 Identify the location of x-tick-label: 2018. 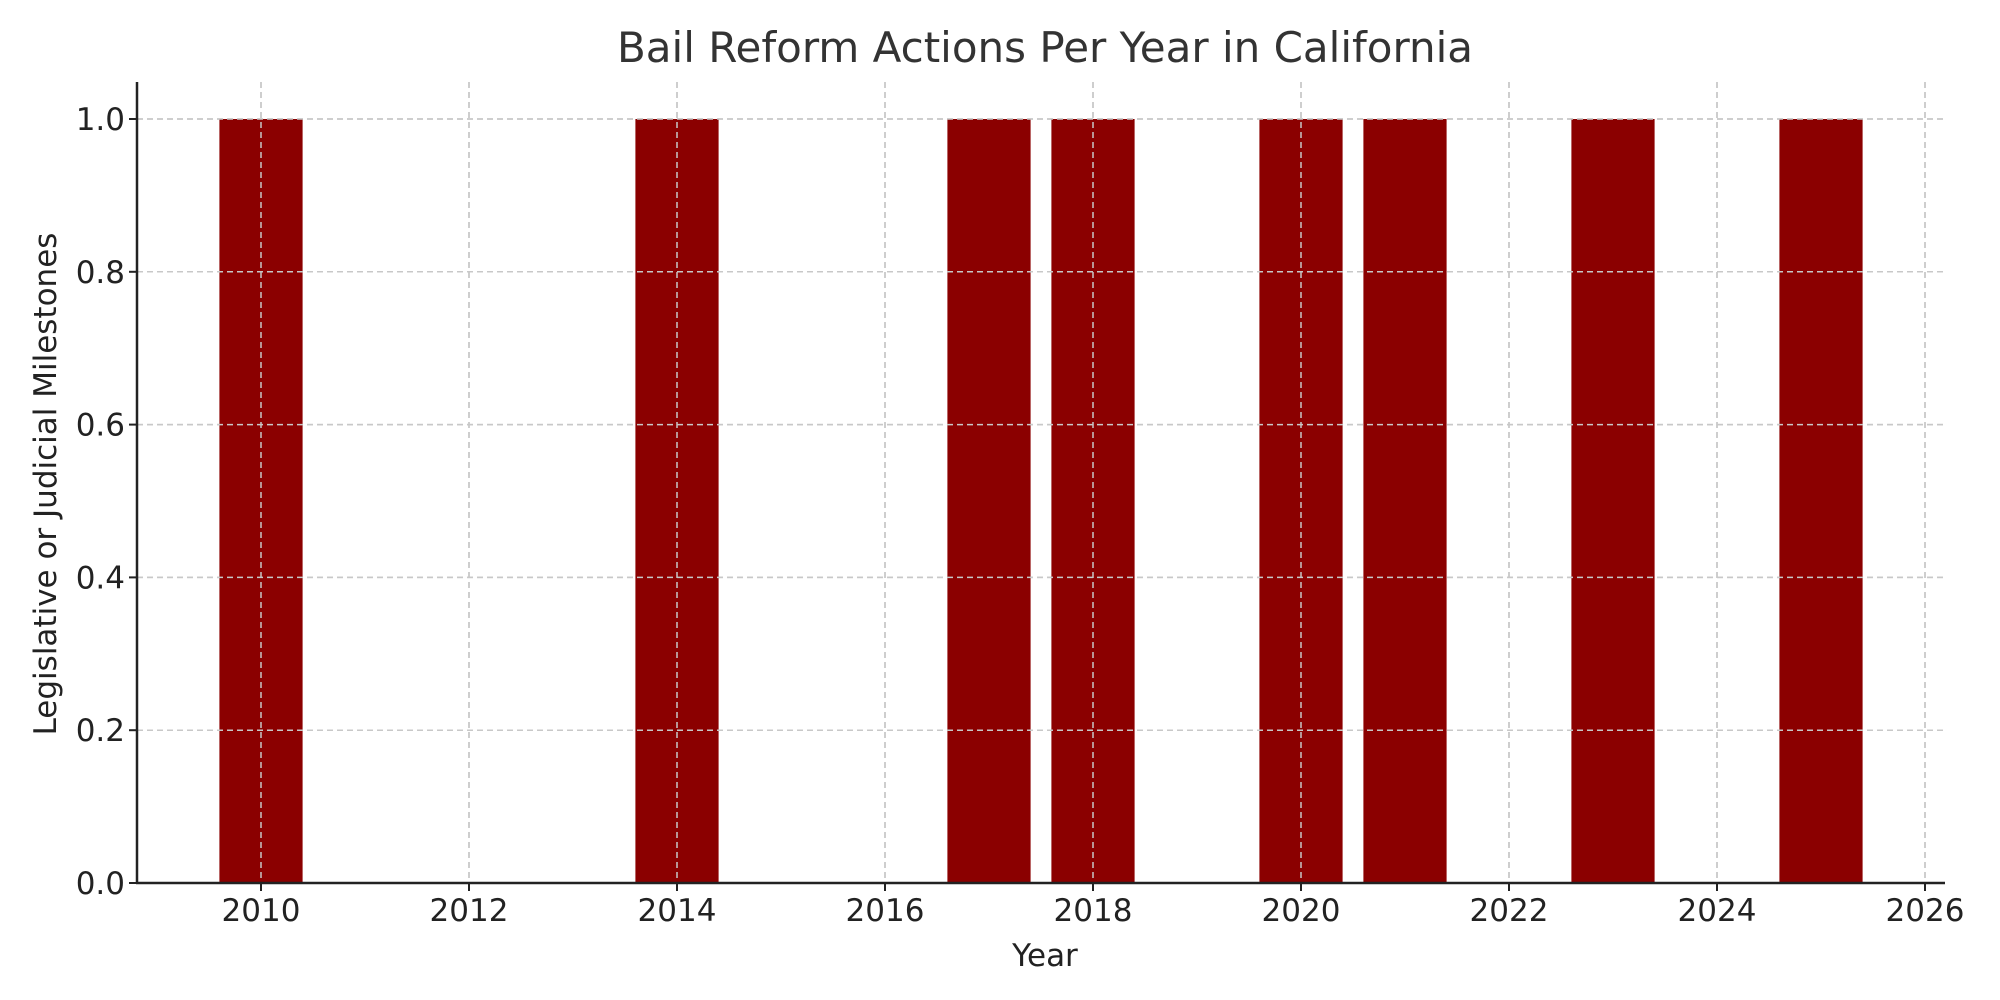
(1093, 911).